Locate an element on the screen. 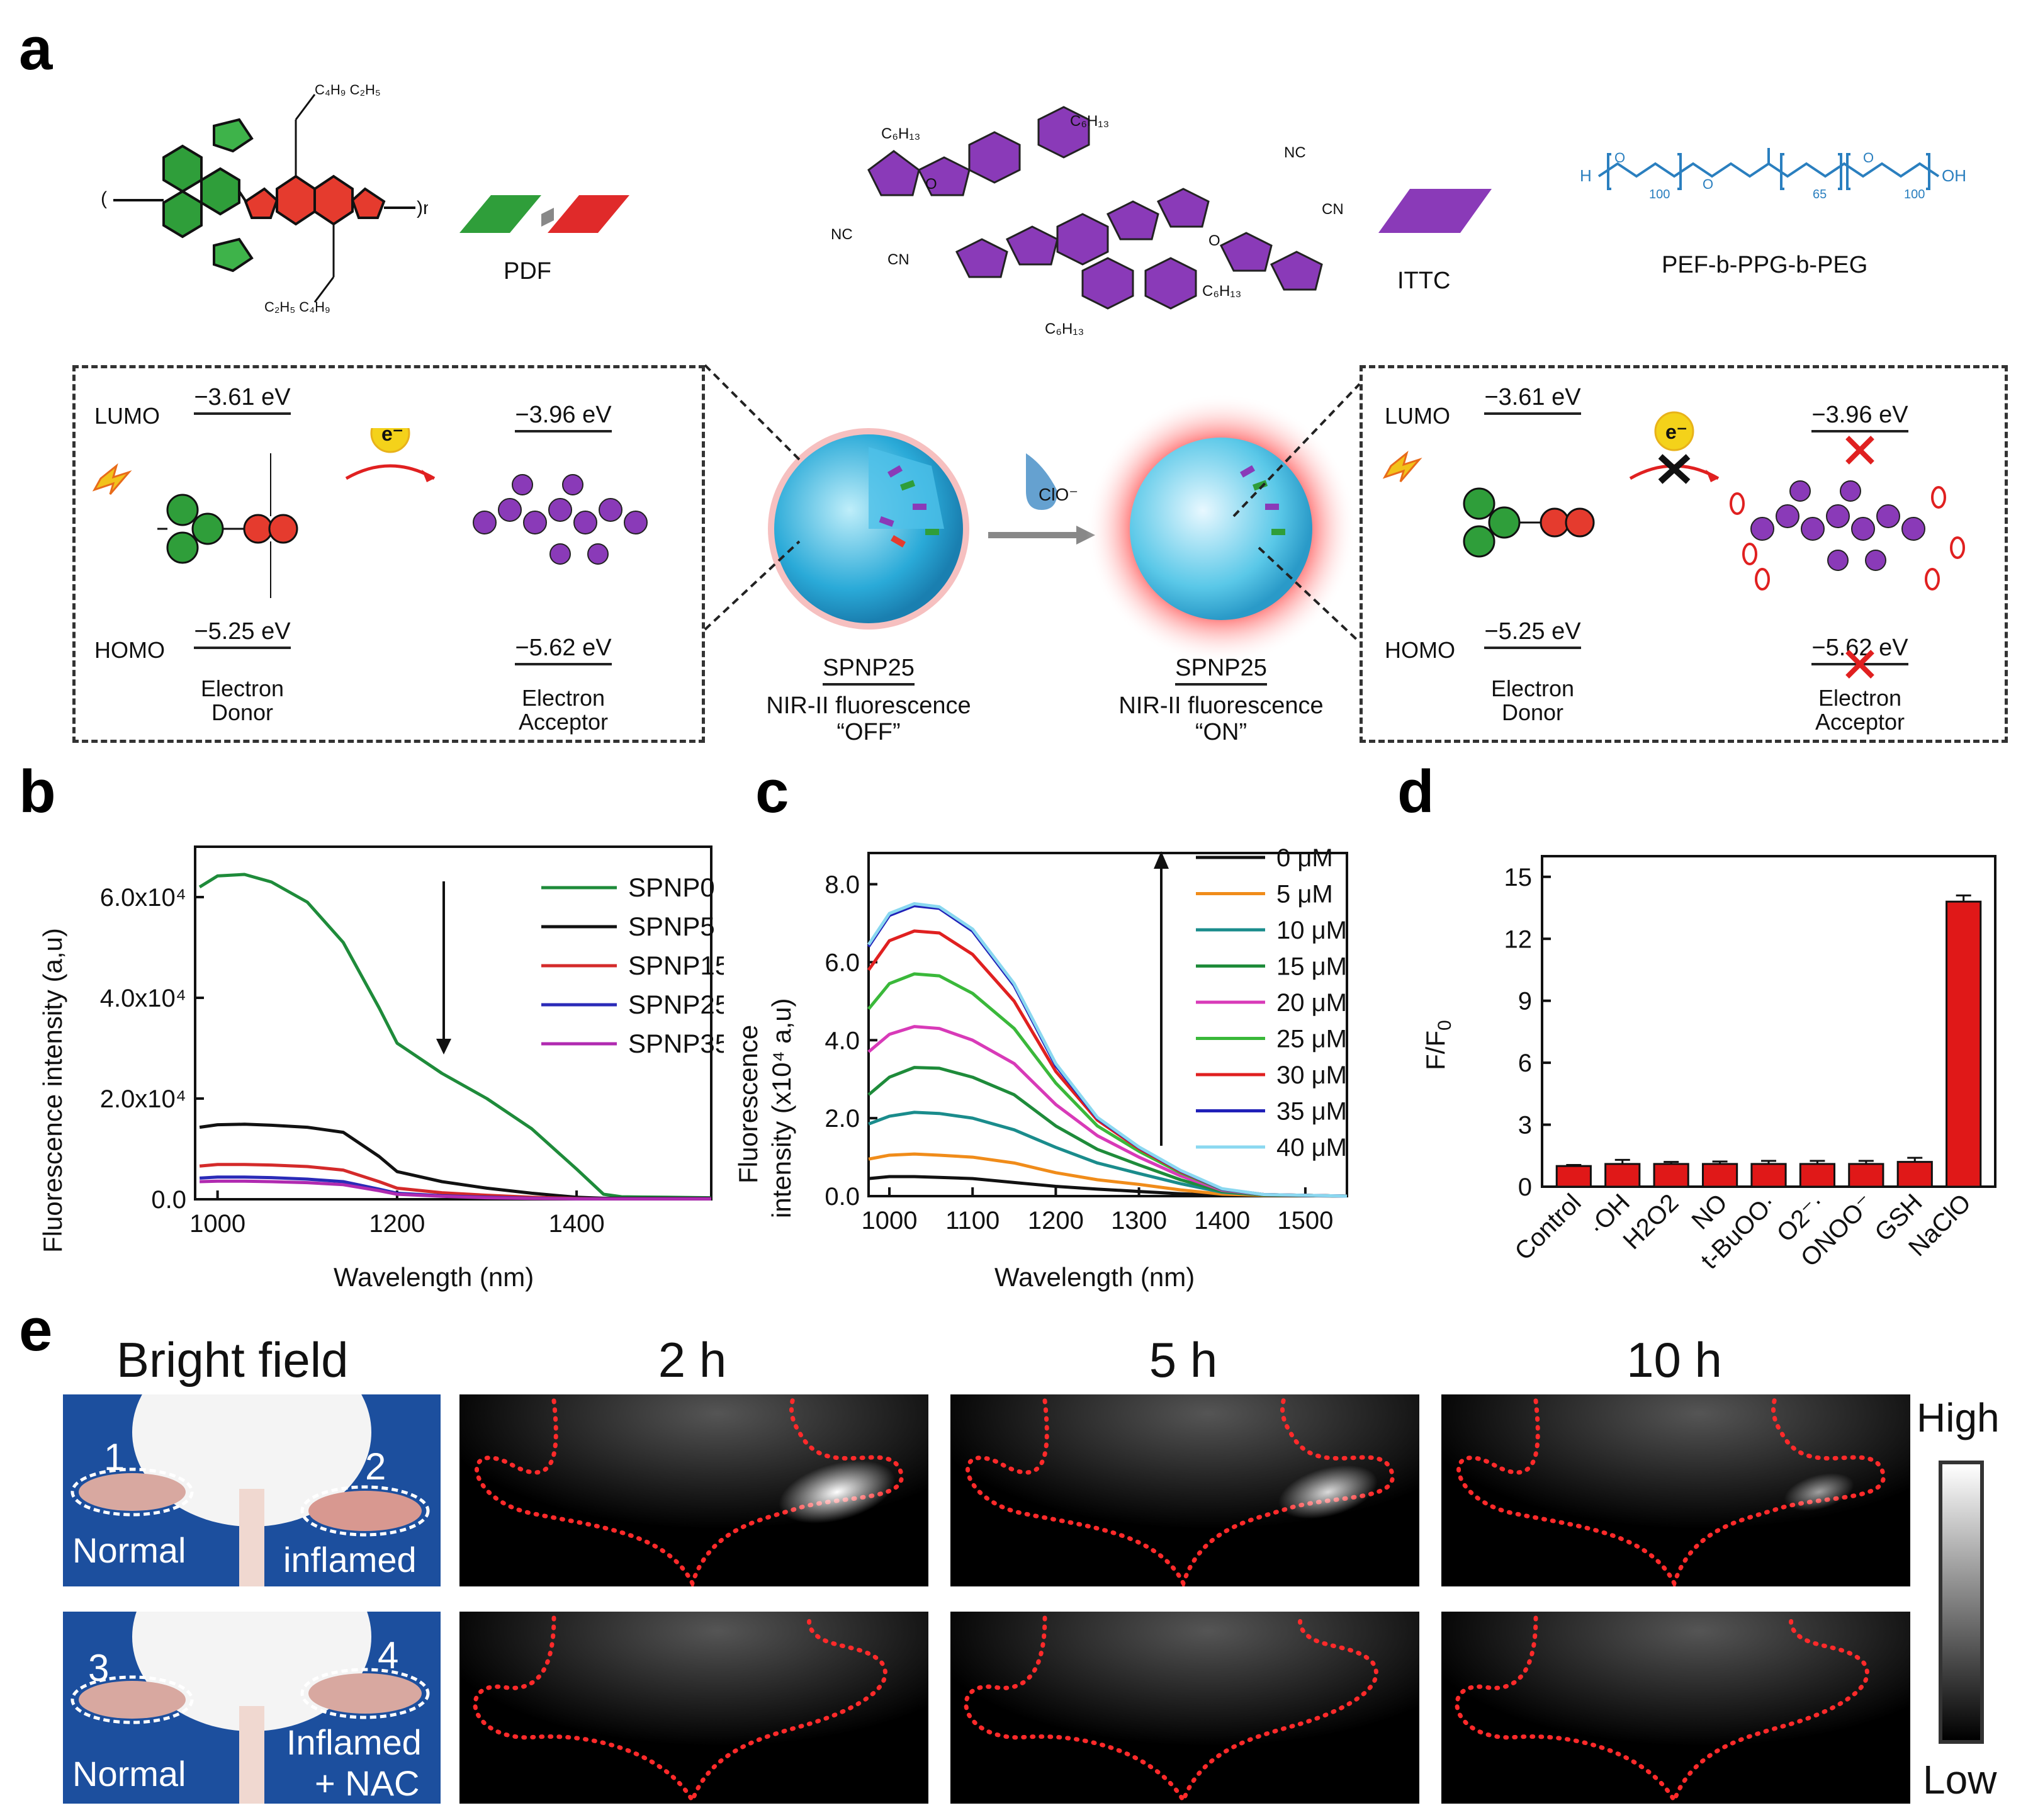  electron-icon-right is located at coordinates (1674, 431).